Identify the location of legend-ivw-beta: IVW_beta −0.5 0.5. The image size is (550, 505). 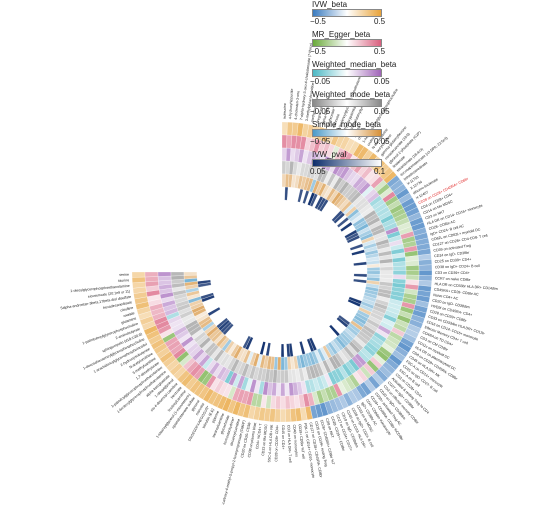
(351, 15).